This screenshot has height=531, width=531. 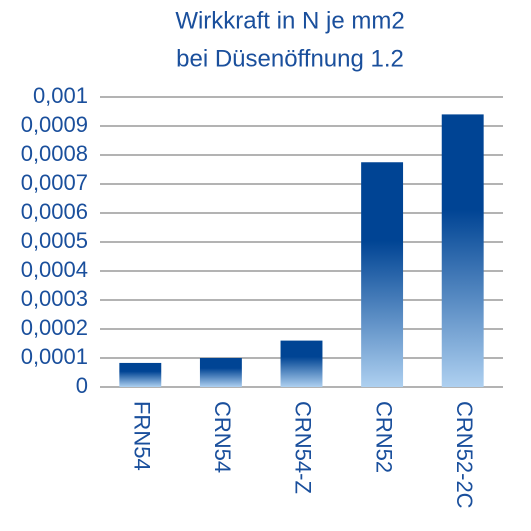 What do you see at coordinates (290, 58) in the screenshot?
I see `chart-subtitle: bei Düsenöffnung 1.2` at bounding box center [290, 58].